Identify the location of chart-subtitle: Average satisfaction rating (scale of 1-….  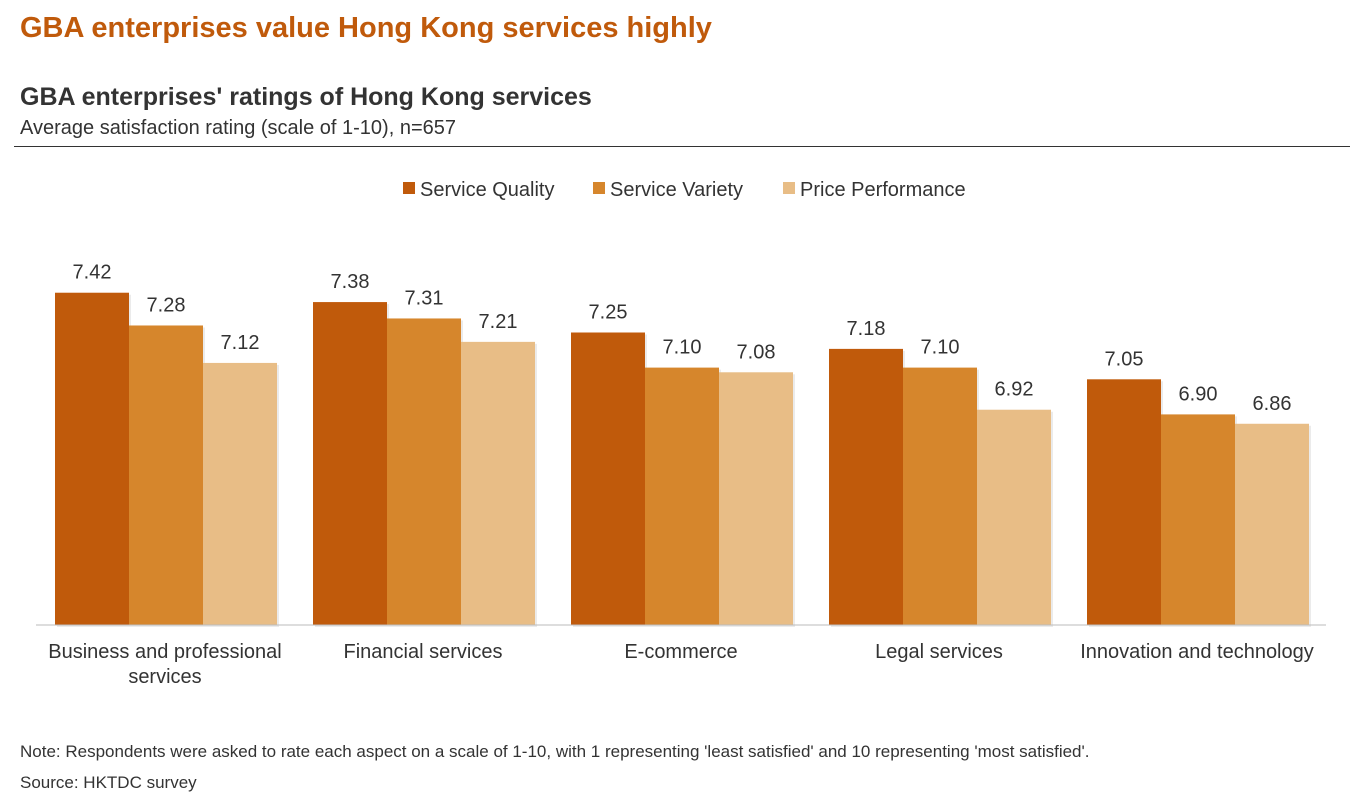
(238, 128).